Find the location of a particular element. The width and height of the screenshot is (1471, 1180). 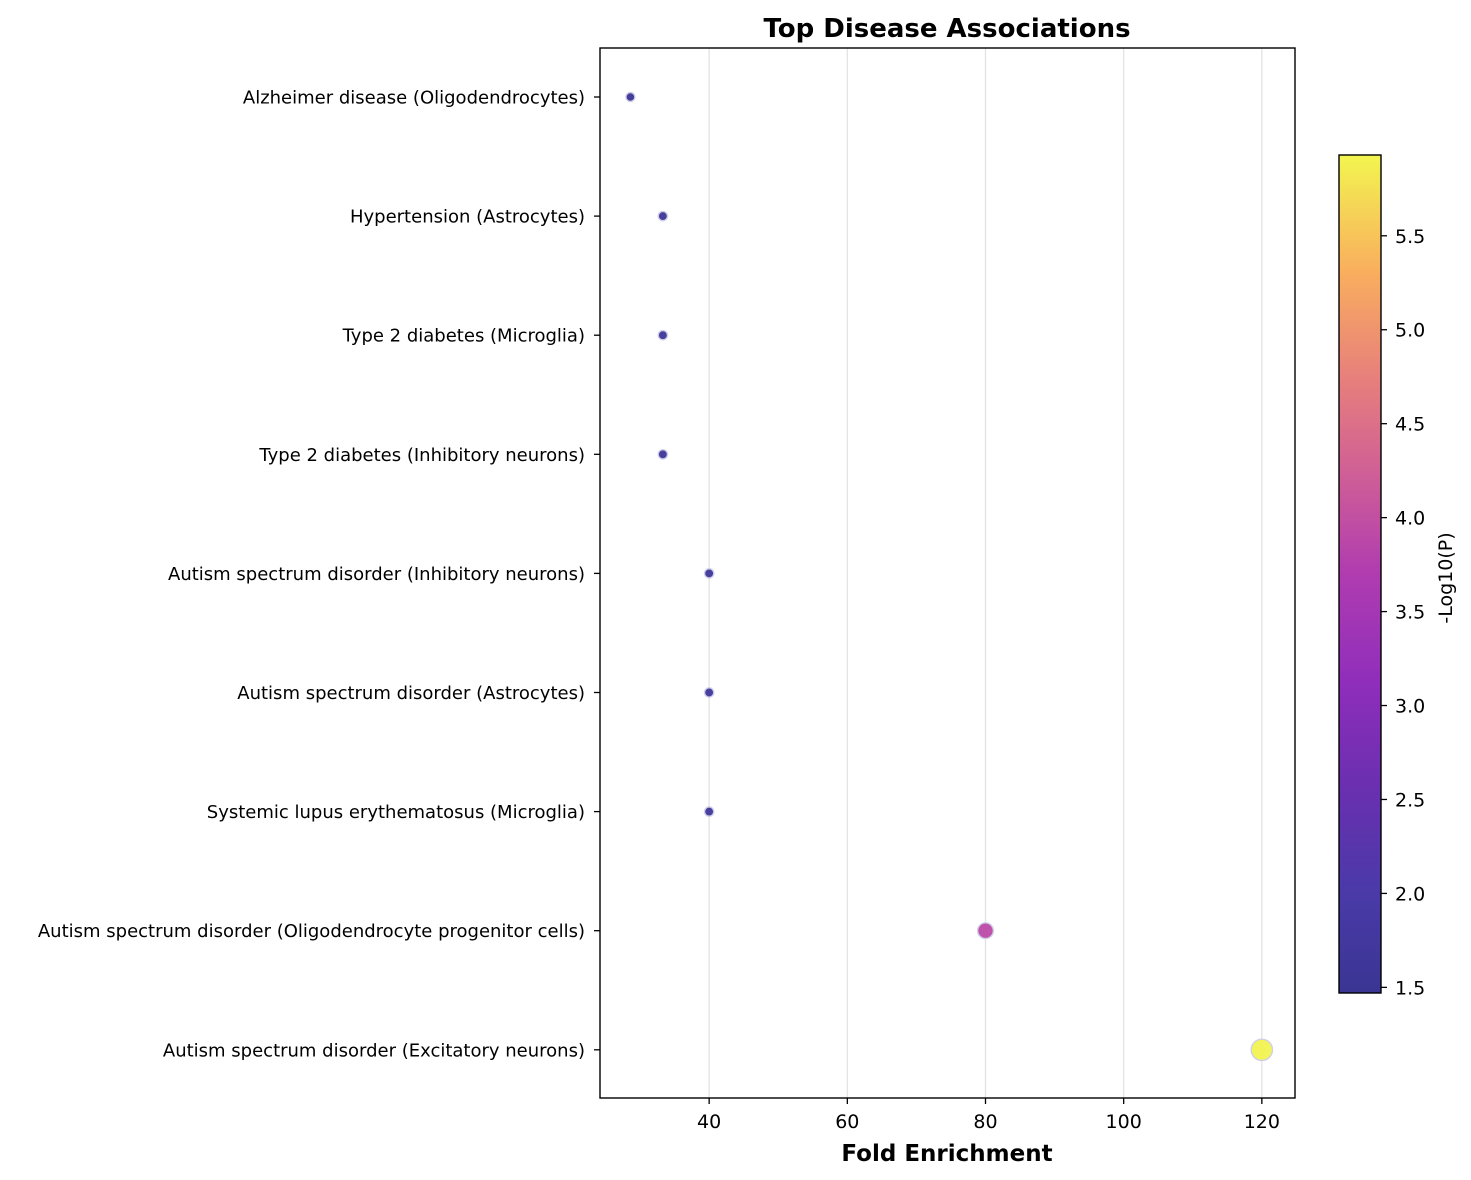

colorbar-tick-label: 1.5 is located at coordinates (1410, 988).